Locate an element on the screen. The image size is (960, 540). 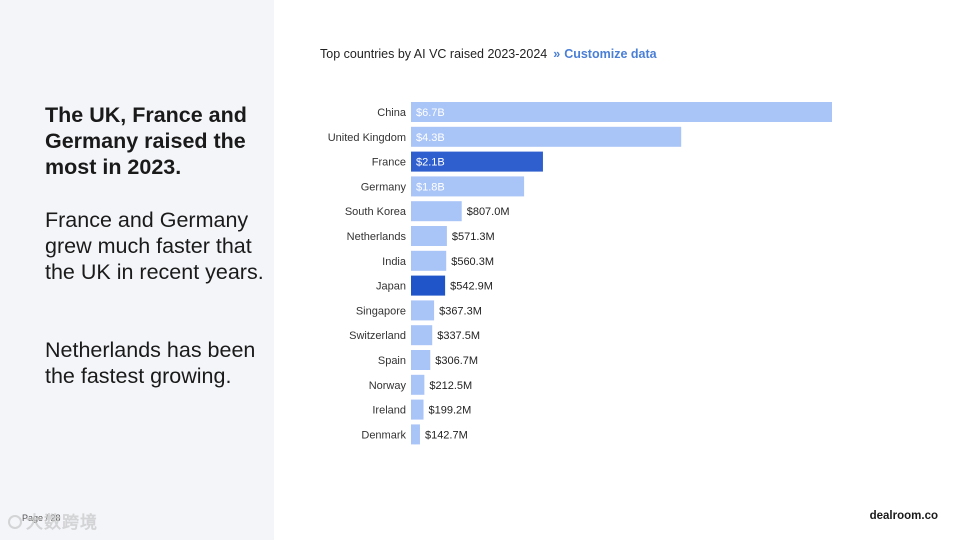
value-label-singapore: $367.3M is located at coordinates (460, 311).